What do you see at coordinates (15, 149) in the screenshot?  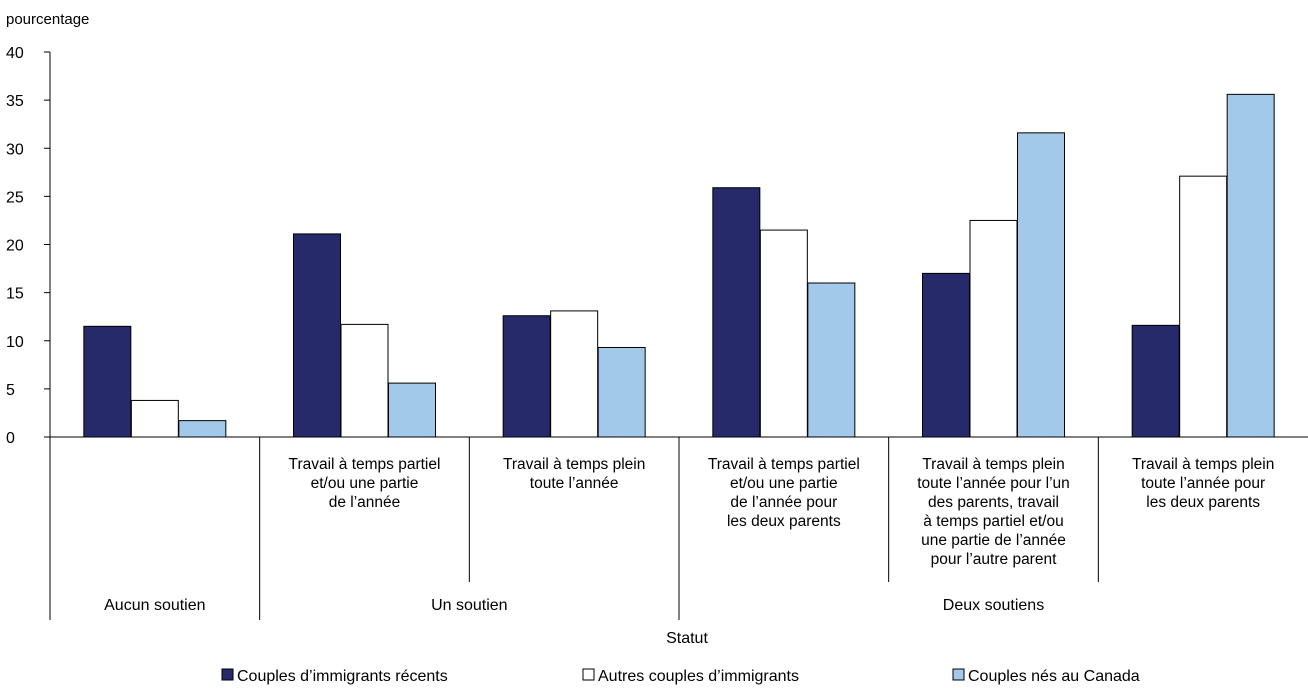 I see `y-tick-label: 30` at bounding box center [15, 149].